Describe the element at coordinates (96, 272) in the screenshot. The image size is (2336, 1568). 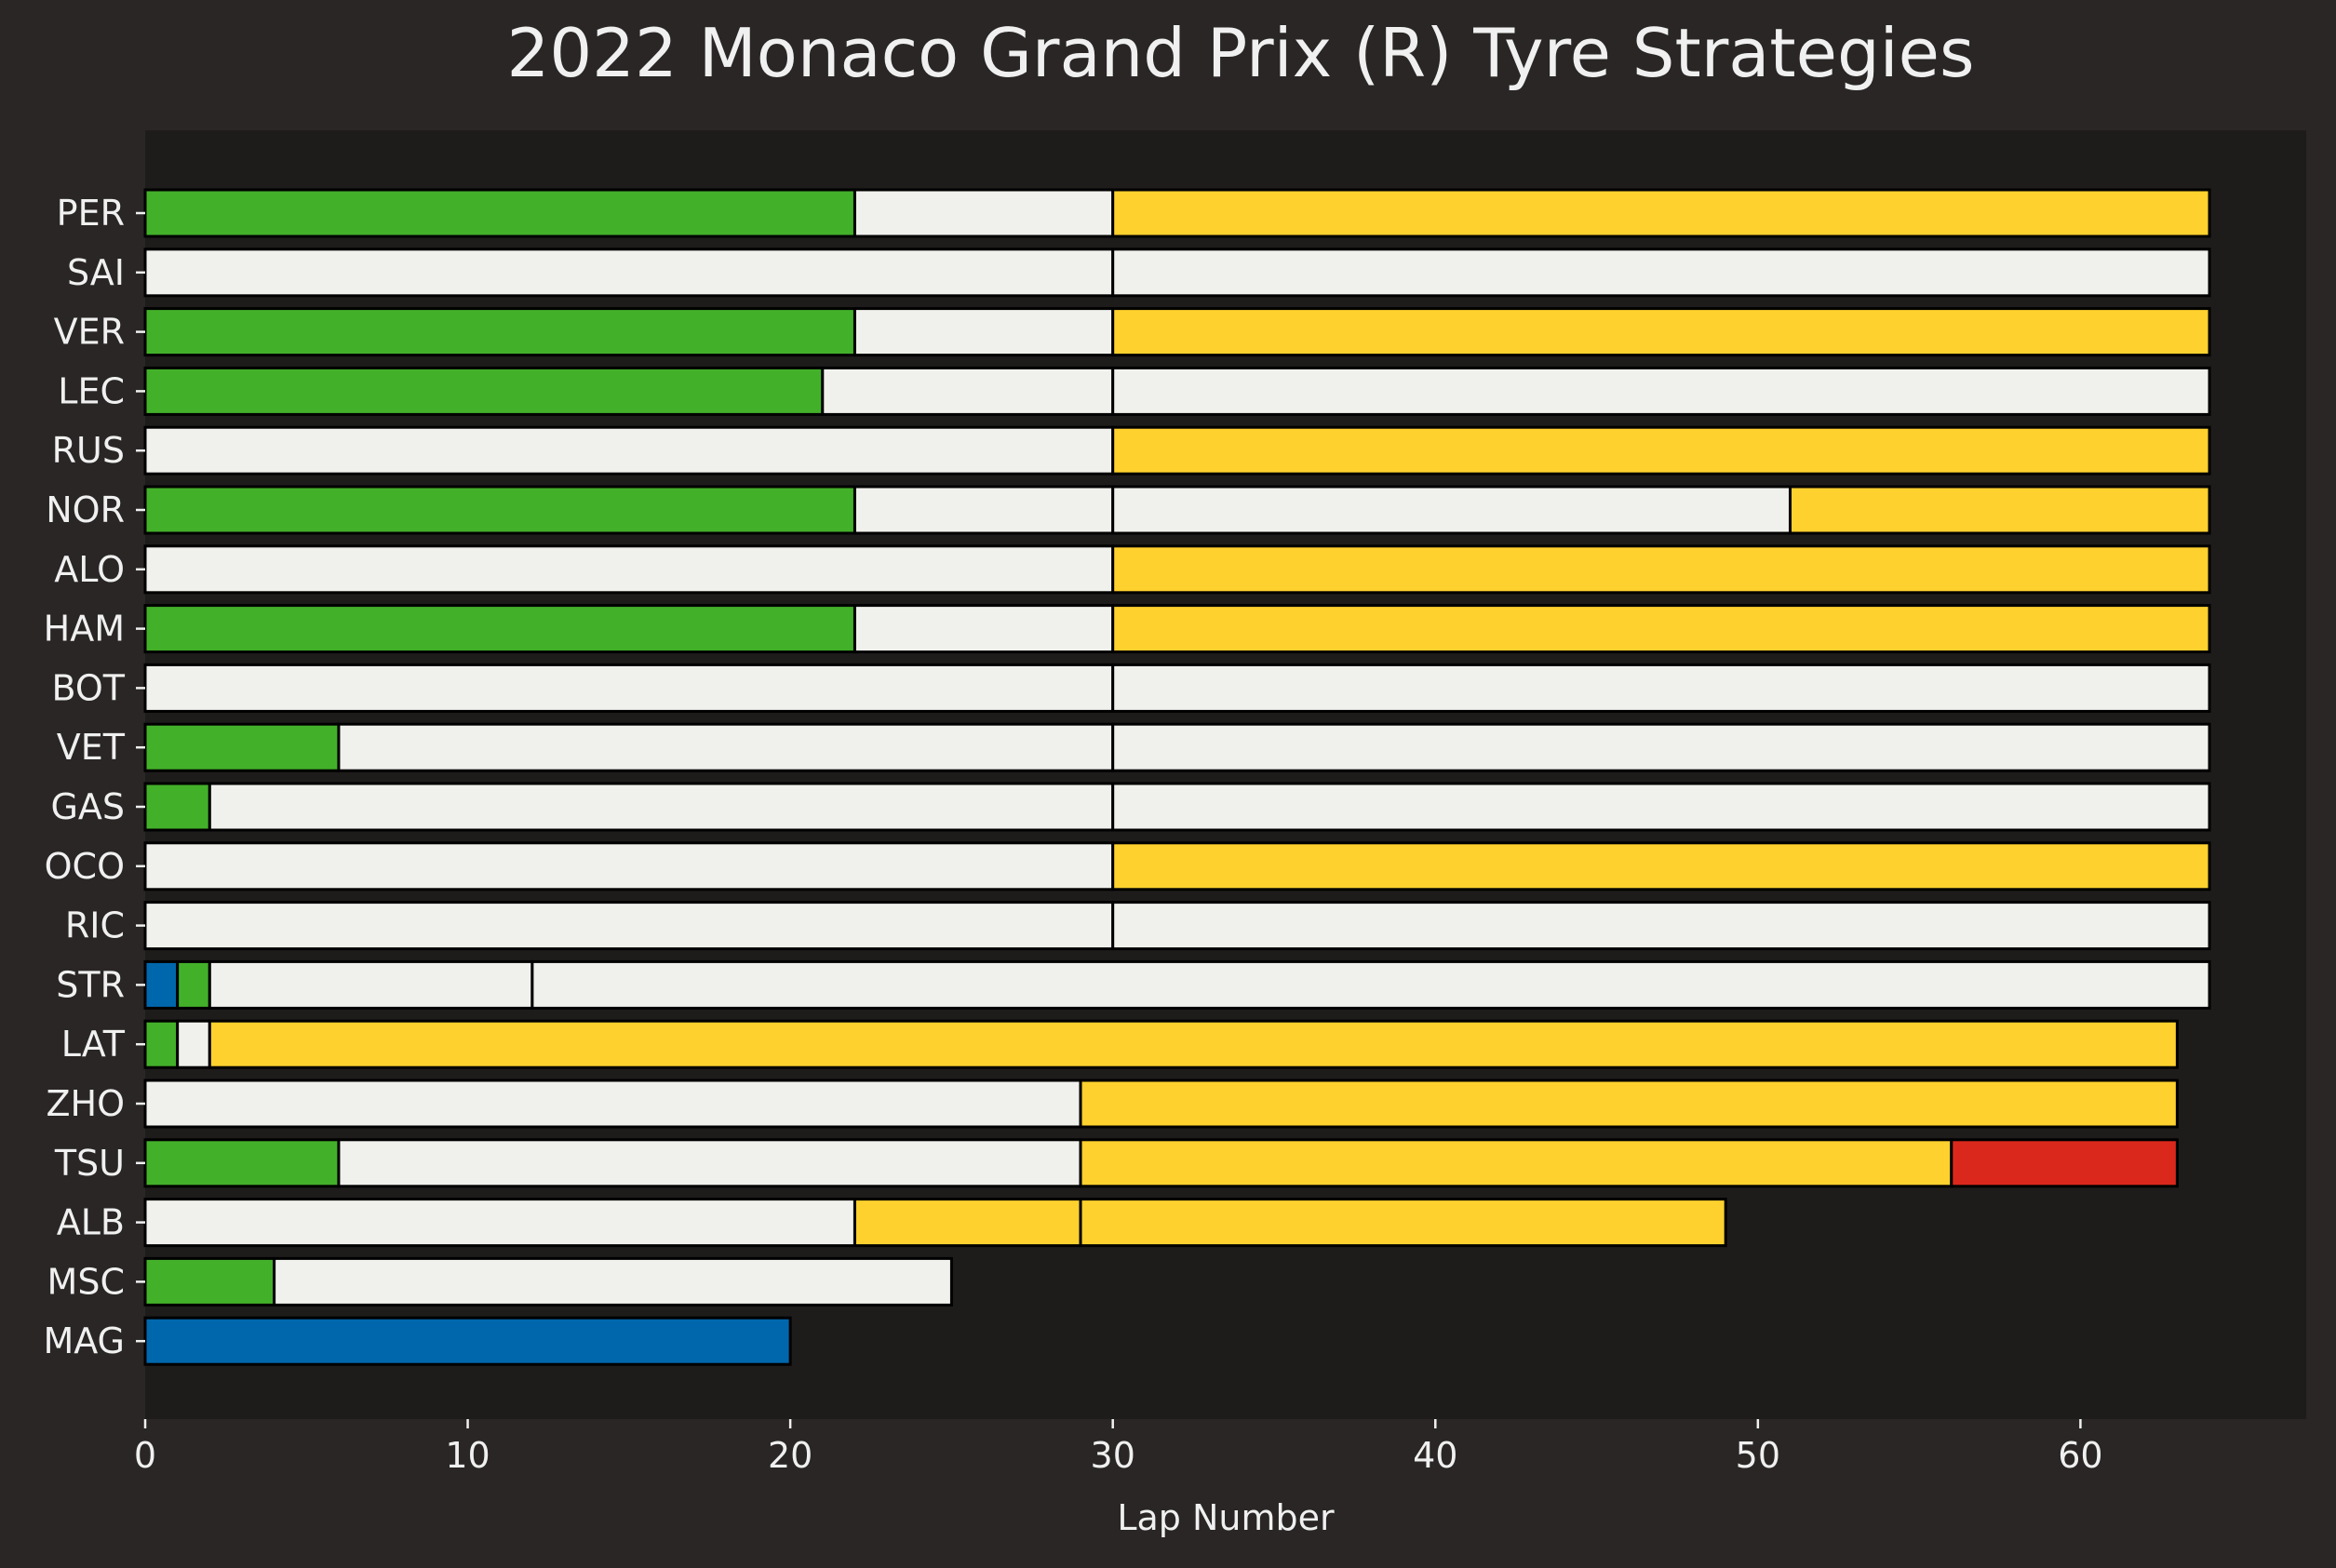
I see `y-tick-label-sai: SAI` at that location.